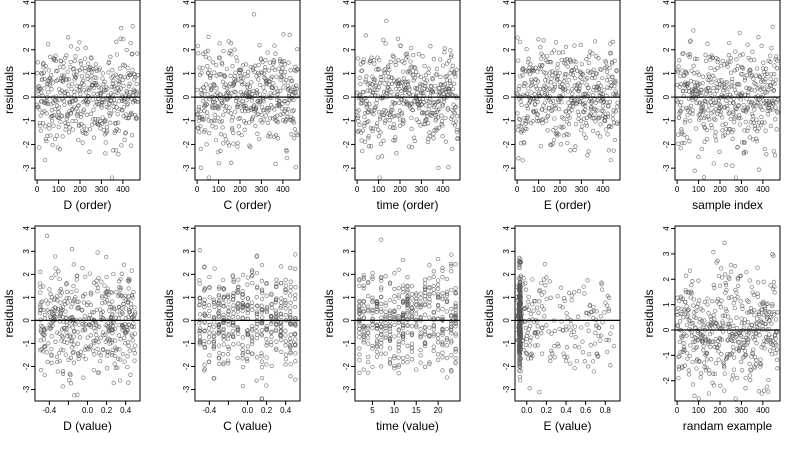 The width and height of the screenshot is (800, 450). Describe the element at coordinates (9, 90) in the screenshot. I see `y-axis-label: residuals` at that location.